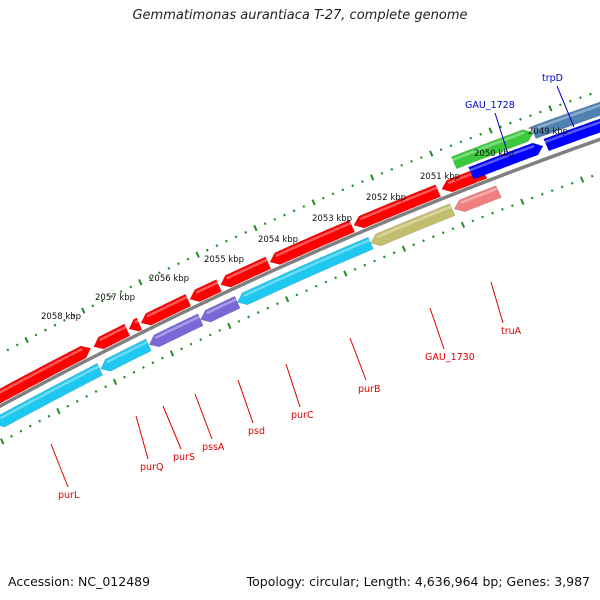  I want to click on kbp-label-2055: 2055 kbp, so click(224, 260).